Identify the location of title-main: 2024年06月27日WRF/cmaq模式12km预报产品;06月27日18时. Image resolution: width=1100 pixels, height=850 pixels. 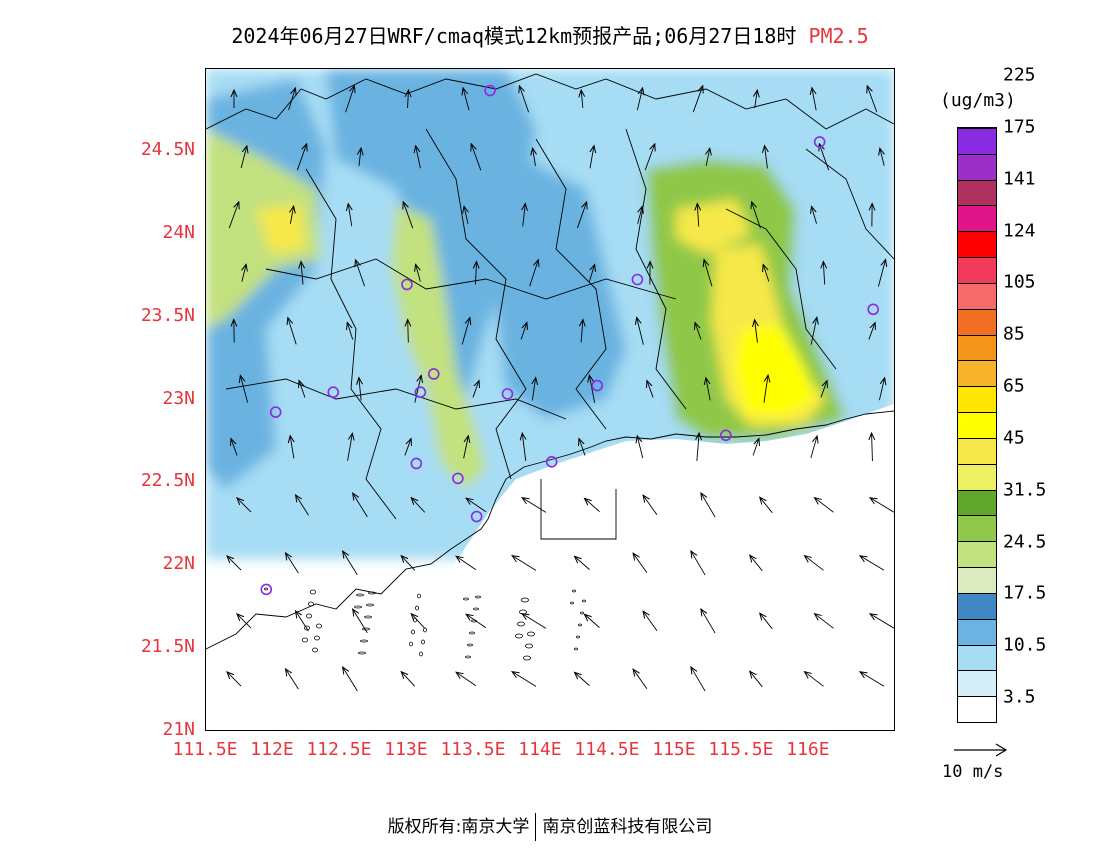
(514, 36).